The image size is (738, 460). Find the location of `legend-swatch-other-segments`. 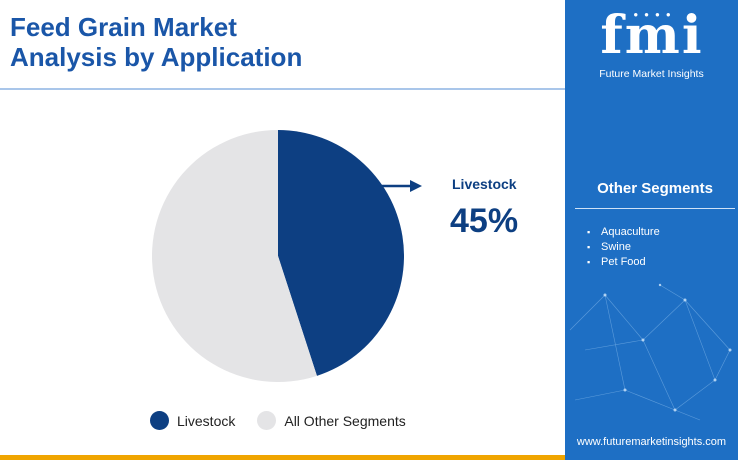

legend-swatch-other-segments is located at coordinates (267, 420).